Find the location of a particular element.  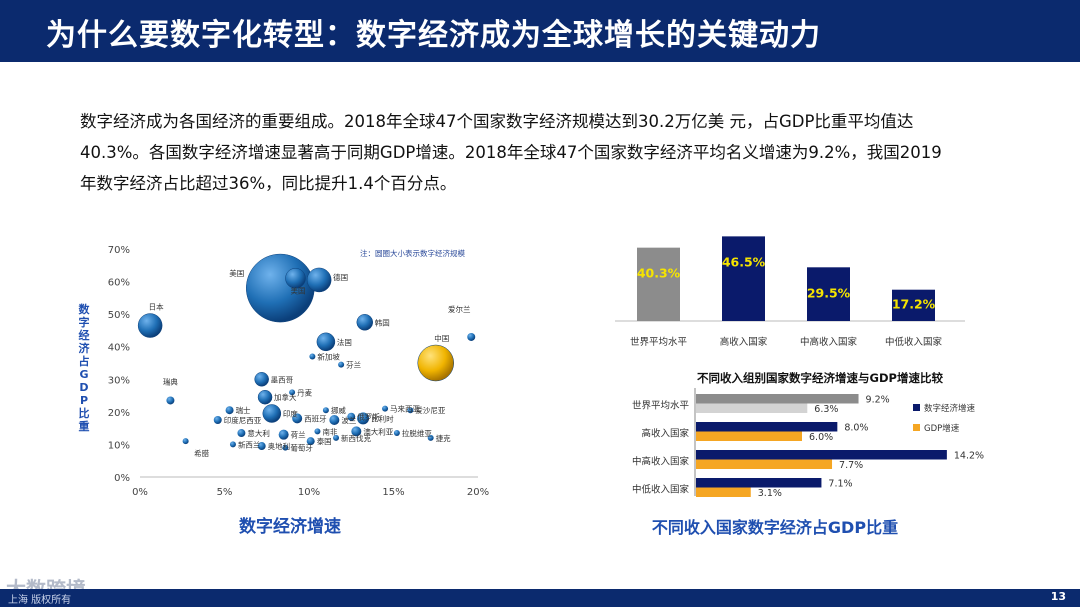

growth-value-label: 6.0% is located at coordinates (821, 437).